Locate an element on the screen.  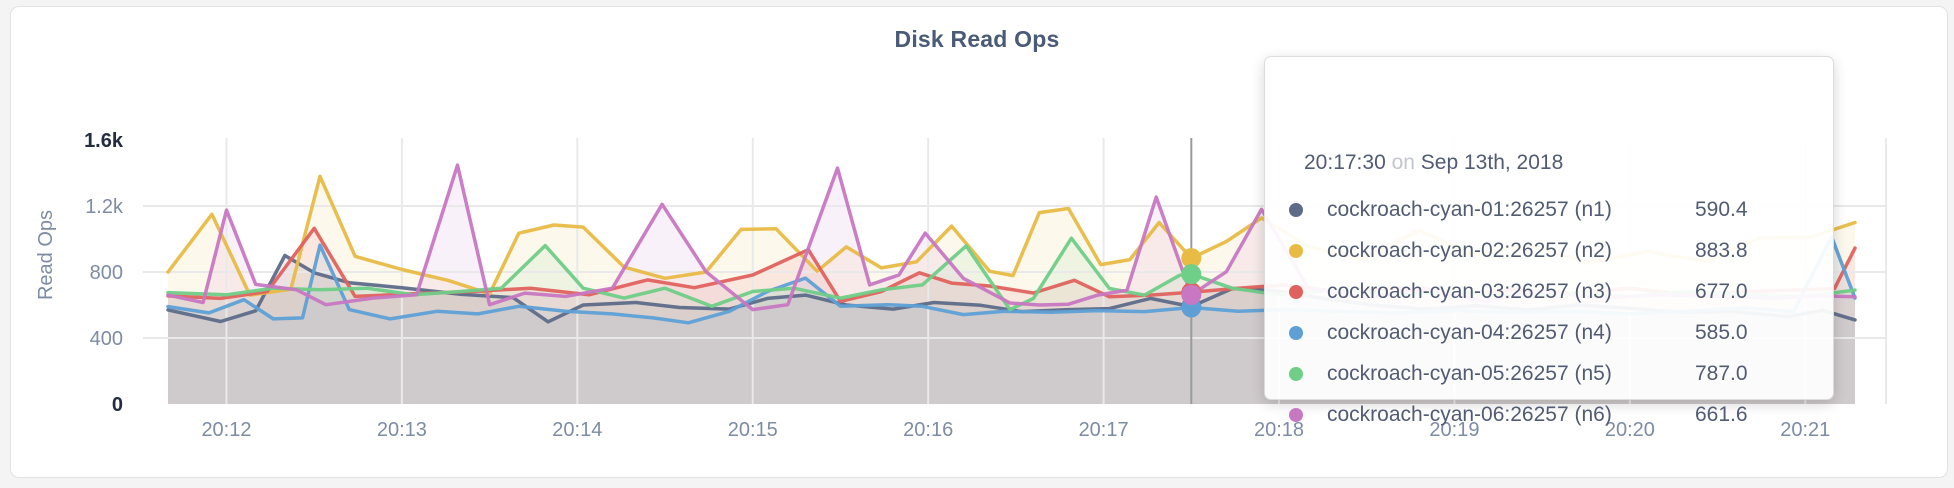
series-name: cockroach-cyan-03:26257 (n3) is located at coordinates (1469, 291).